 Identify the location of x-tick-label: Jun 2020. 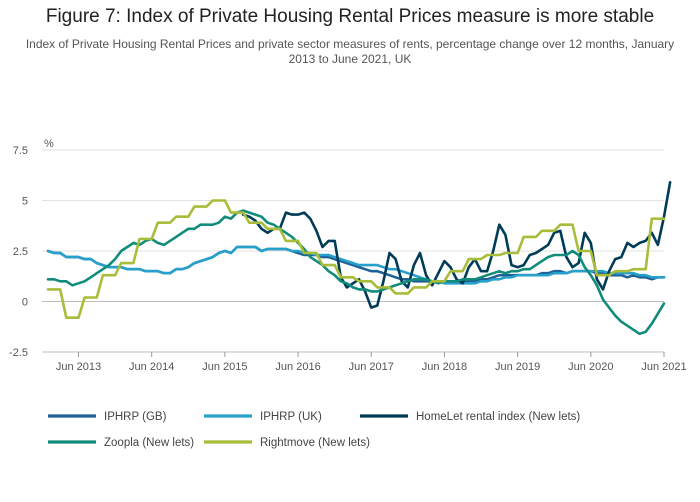
(590, 367).